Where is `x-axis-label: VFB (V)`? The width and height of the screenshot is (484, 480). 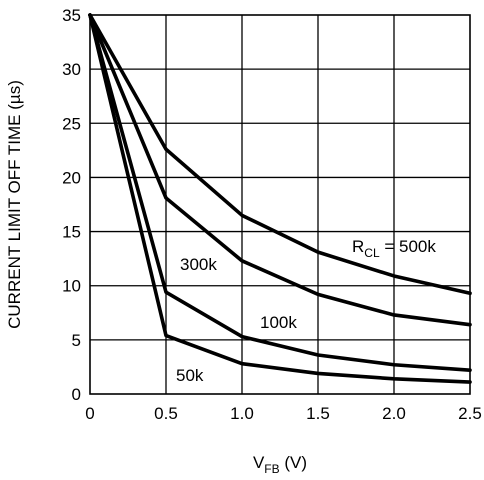 x-axis-label: VFB (V) is located at coordinates (280, 464).